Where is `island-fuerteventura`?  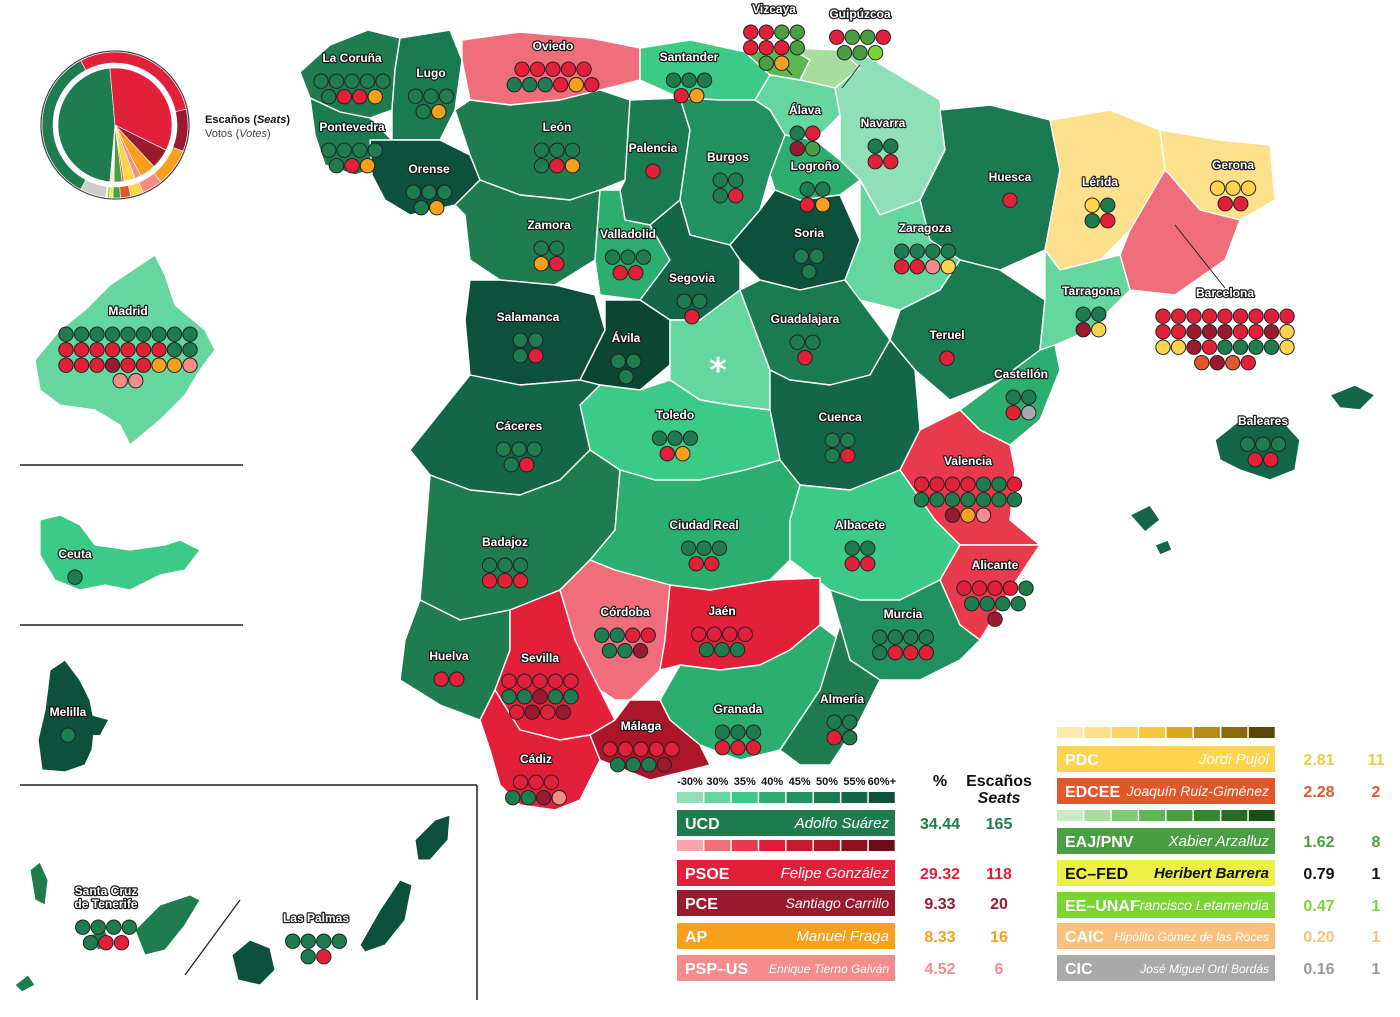
island-fuerteventura is located at coordinates (386, 916).